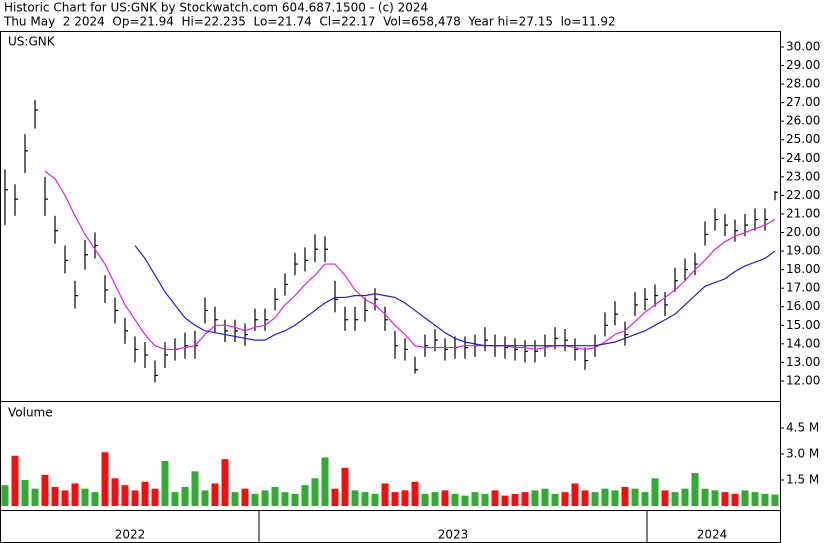 The image size is (830, 543). What do you see at coordinates (802, 454) in the screenshot?
I see `volume-tick-label: 3.0 M` at bounding box center [802, 454].